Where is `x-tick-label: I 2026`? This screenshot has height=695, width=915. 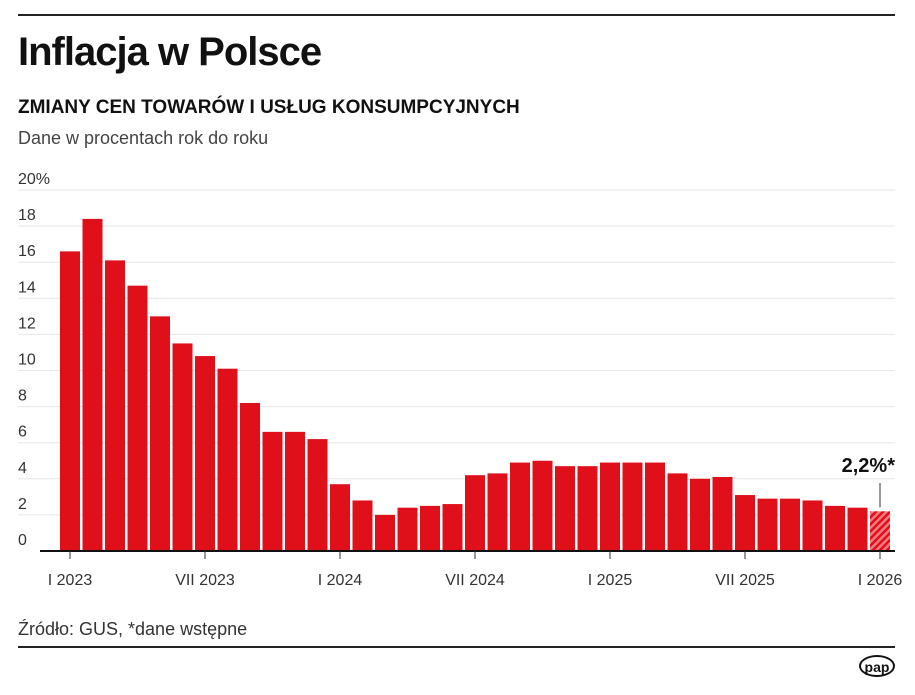 x-tick-label: I 2026 is located at coordinates (880, 580).